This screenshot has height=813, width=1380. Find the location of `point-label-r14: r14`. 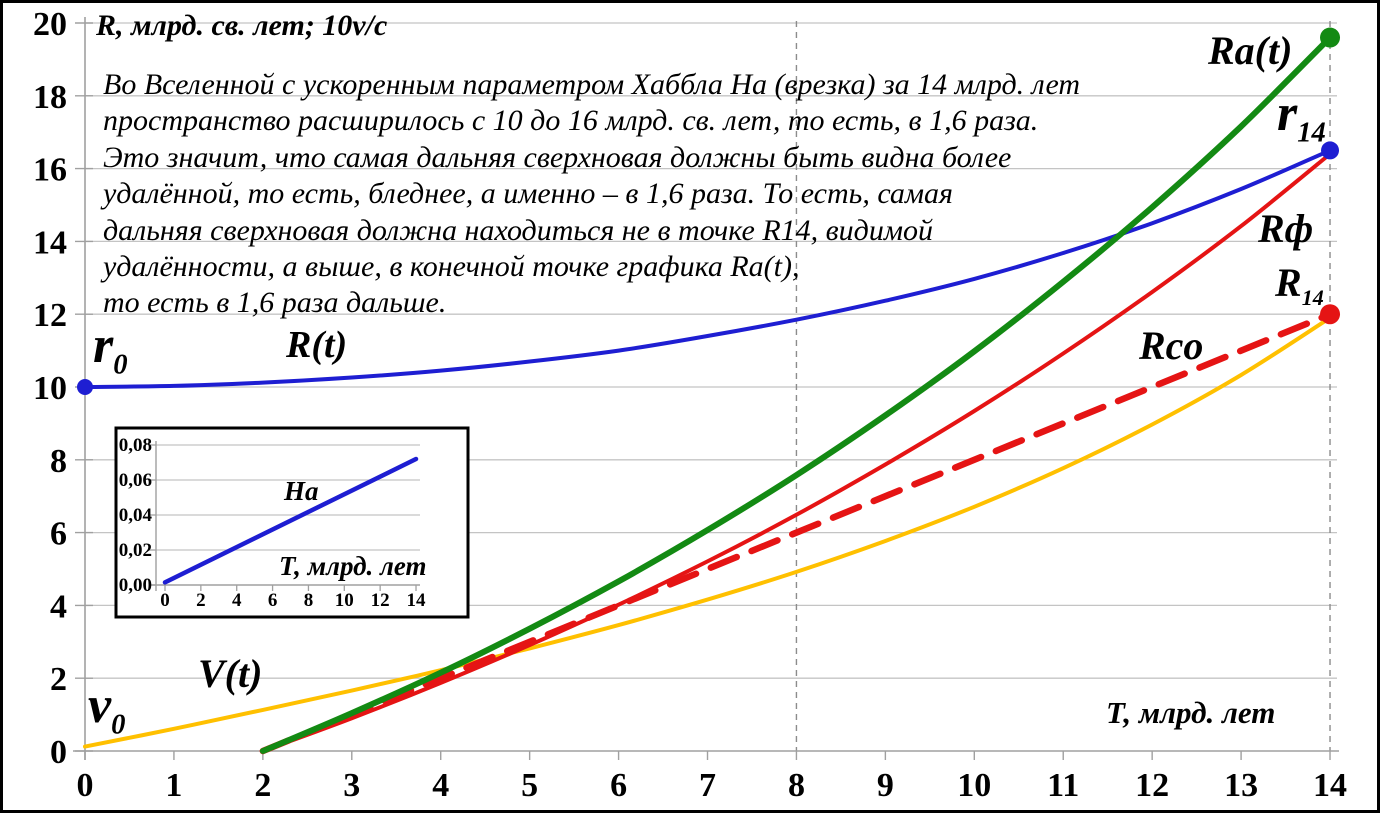

point-label-r14: r14 is located at coordinates (1301, 117).